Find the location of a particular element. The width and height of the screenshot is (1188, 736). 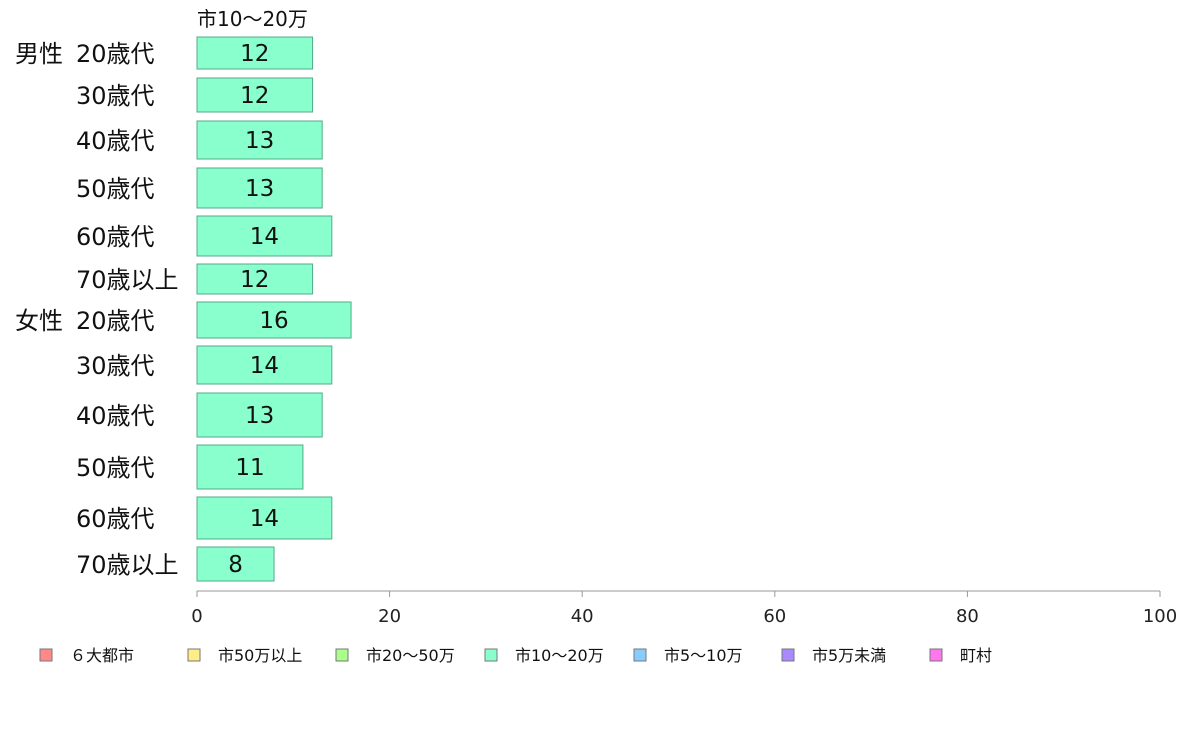

legend-label: 市5万未満 is located at coordinates (849, 655).